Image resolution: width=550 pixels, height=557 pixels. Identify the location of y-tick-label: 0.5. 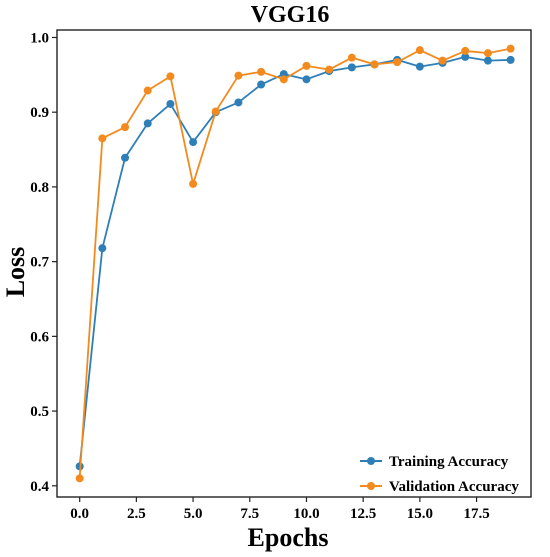
(39, 412).